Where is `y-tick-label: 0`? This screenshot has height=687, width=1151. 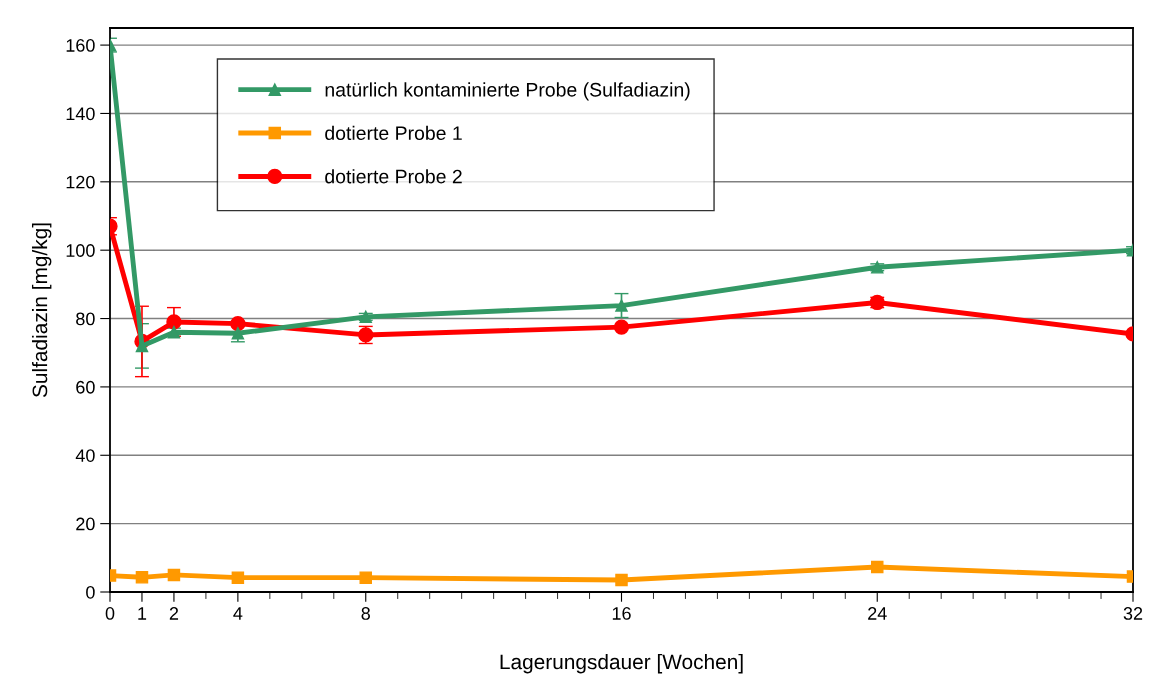
y-tick-label: 0 is located at coordinates (90, 592).